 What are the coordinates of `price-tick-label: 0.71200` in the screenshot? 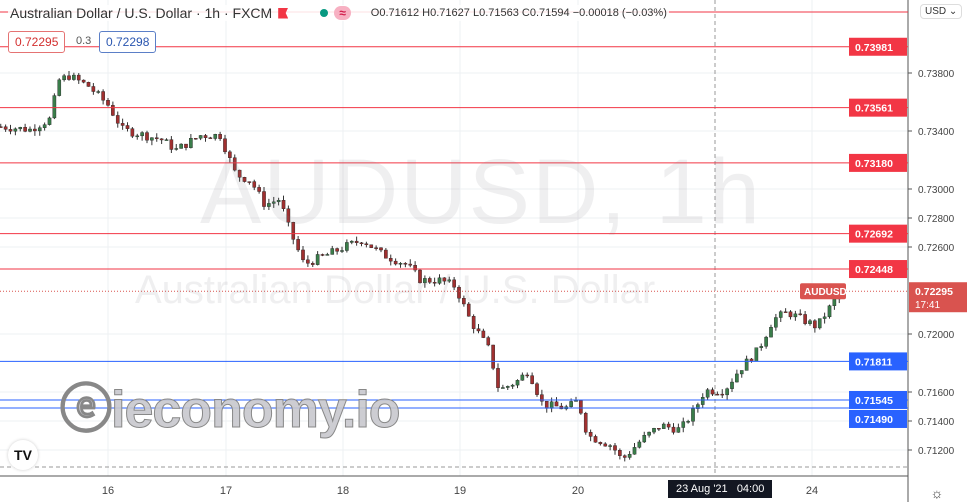 It's located at (936, 451).